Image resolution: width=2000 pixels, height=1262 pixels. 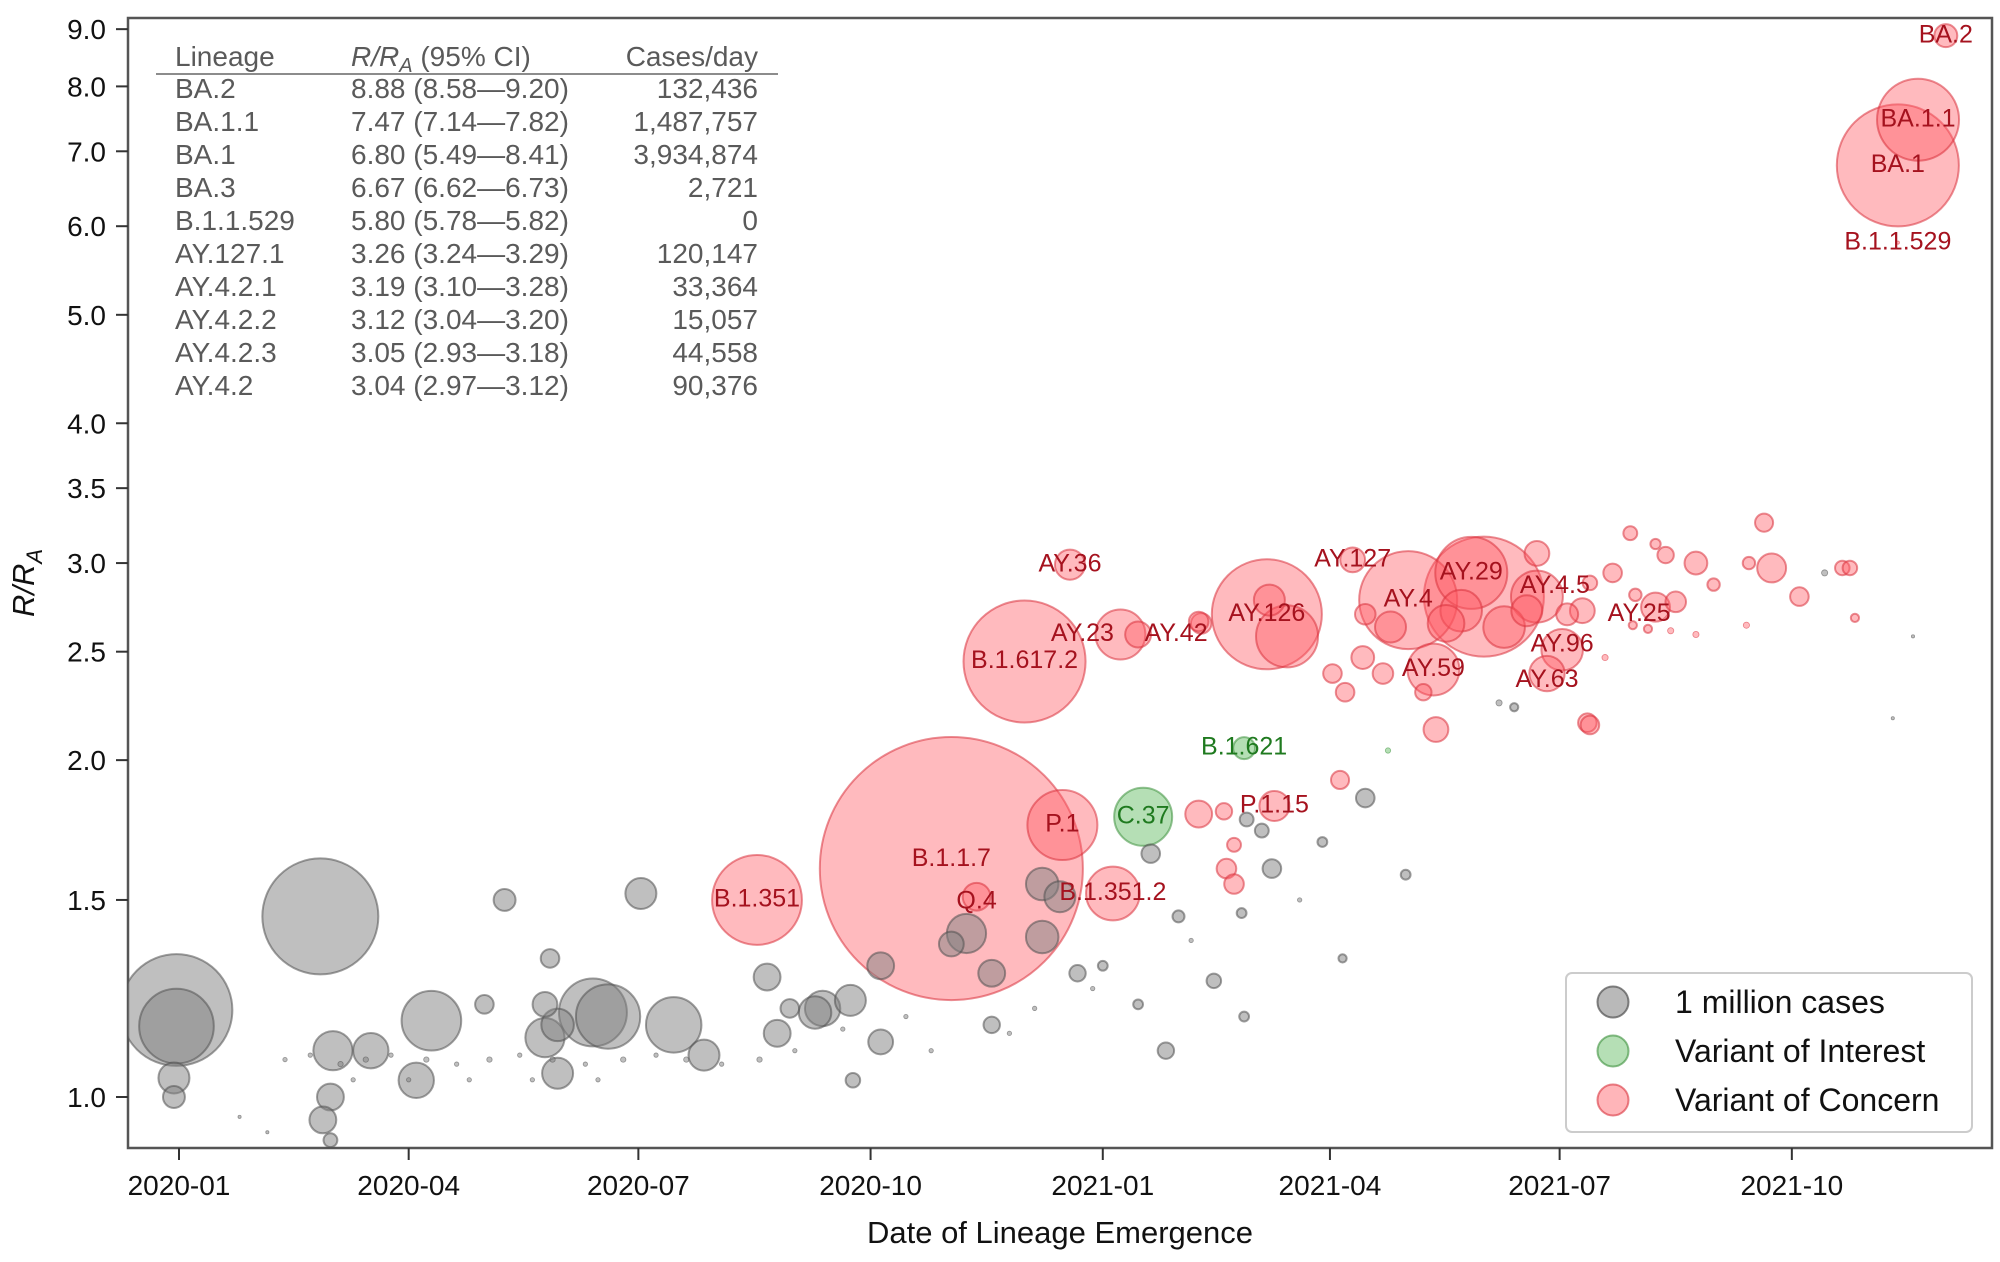 I want to click on table-header-ratio: R/RA (95% CI), so click(x=441, y=59).